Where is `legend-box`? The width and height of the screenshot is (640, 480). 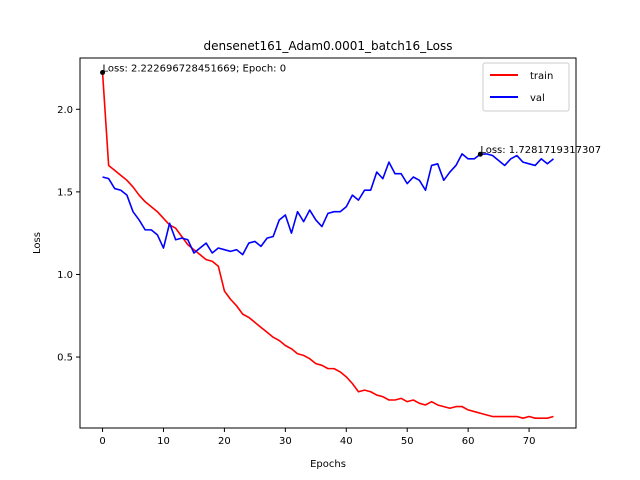
legend-box is located at coordinates (526, 87).